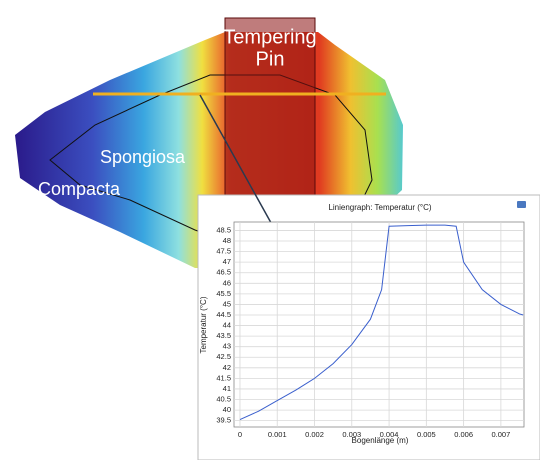 This screenshot has width=540, height=465. I want to click on compacta-label: Compacta, so click(79, 189).